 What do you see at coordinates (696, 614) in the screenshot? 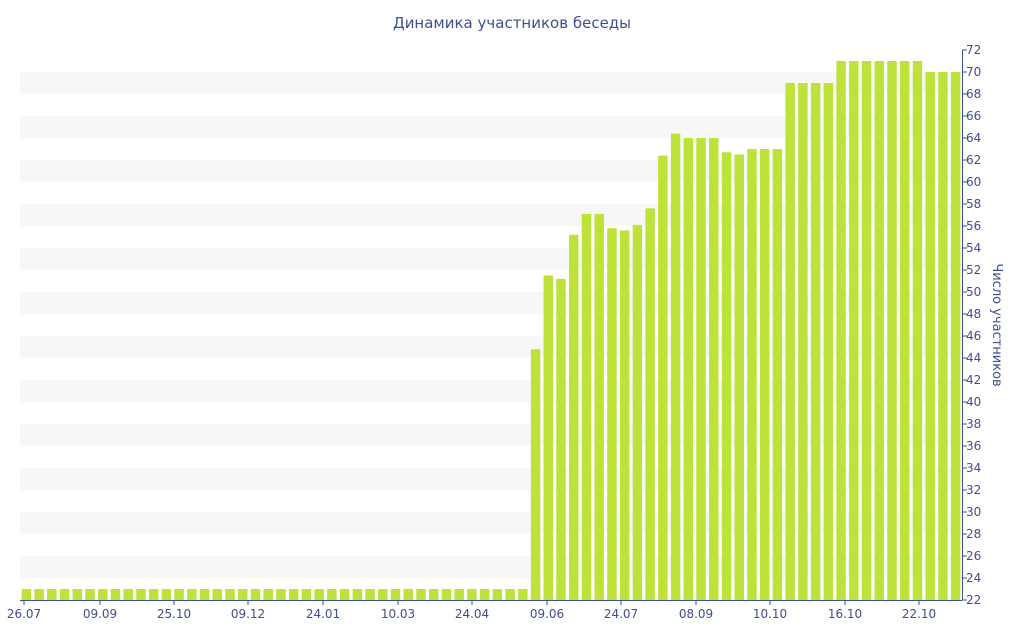
I see `x-tick-label: 08.09` at bounding box center [696, 614].